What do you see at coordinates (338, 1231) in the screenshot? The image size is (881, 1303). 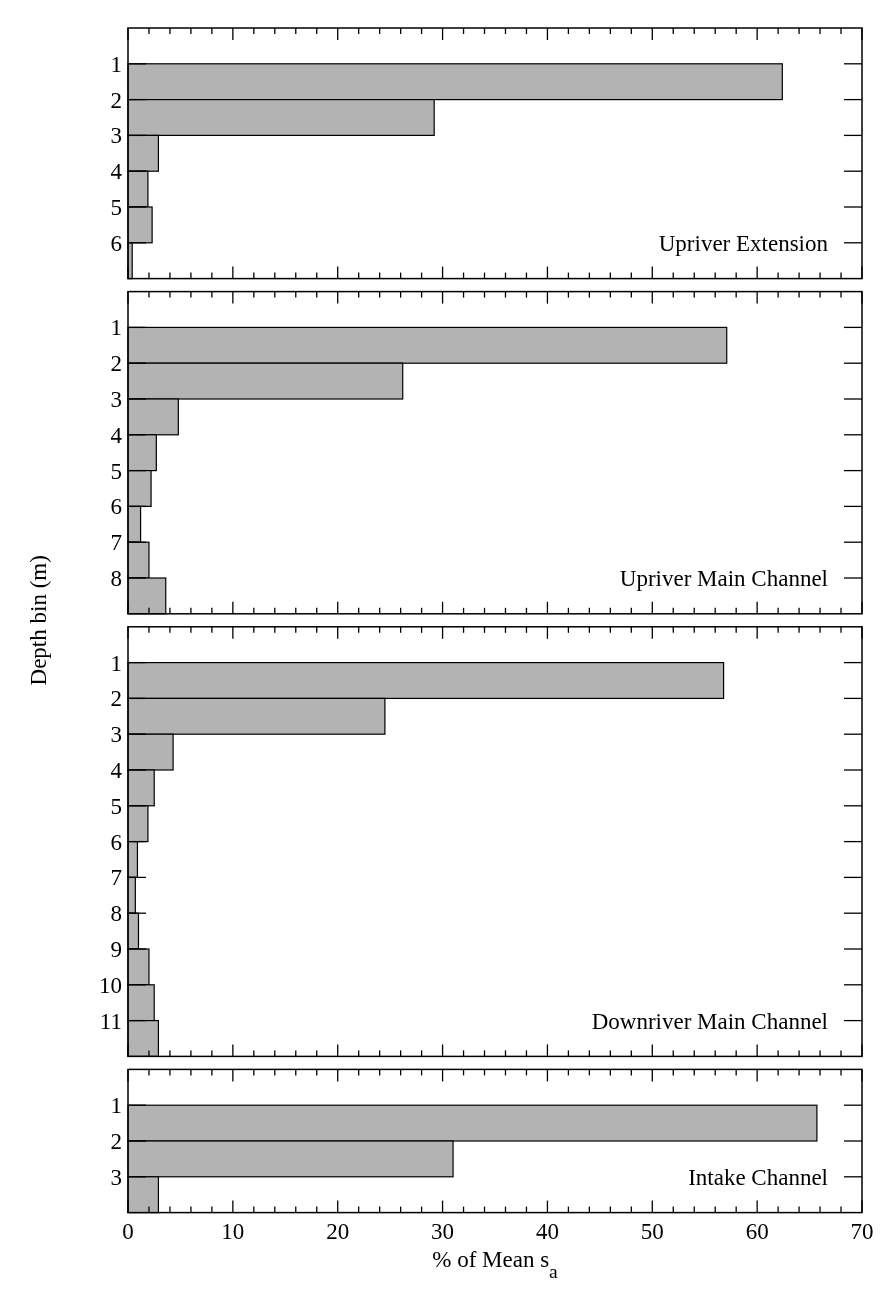 I see `x-tick-label: 20` at bounding box center [338, 1231].